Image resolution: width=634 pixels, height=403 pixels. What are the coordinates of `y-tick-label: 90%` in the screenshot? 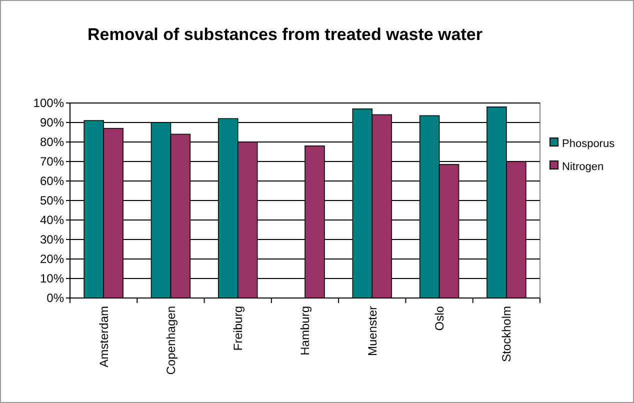 It's located at (52, 123).